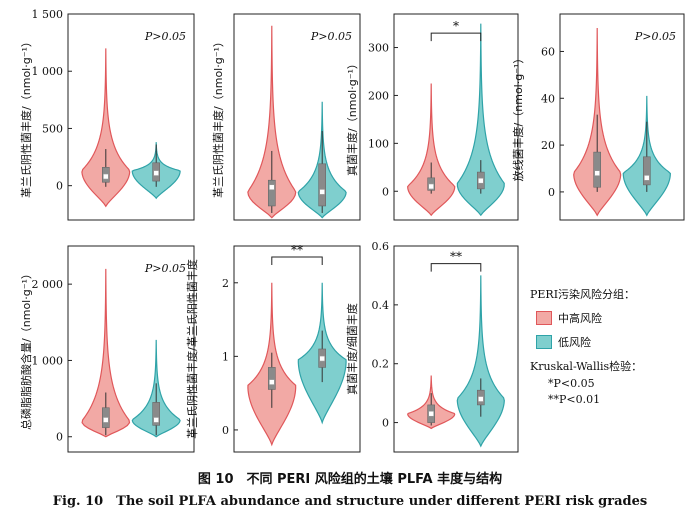 The image size is (700, 523). I want to click on y-tick-label: 1, so click(225, 356).